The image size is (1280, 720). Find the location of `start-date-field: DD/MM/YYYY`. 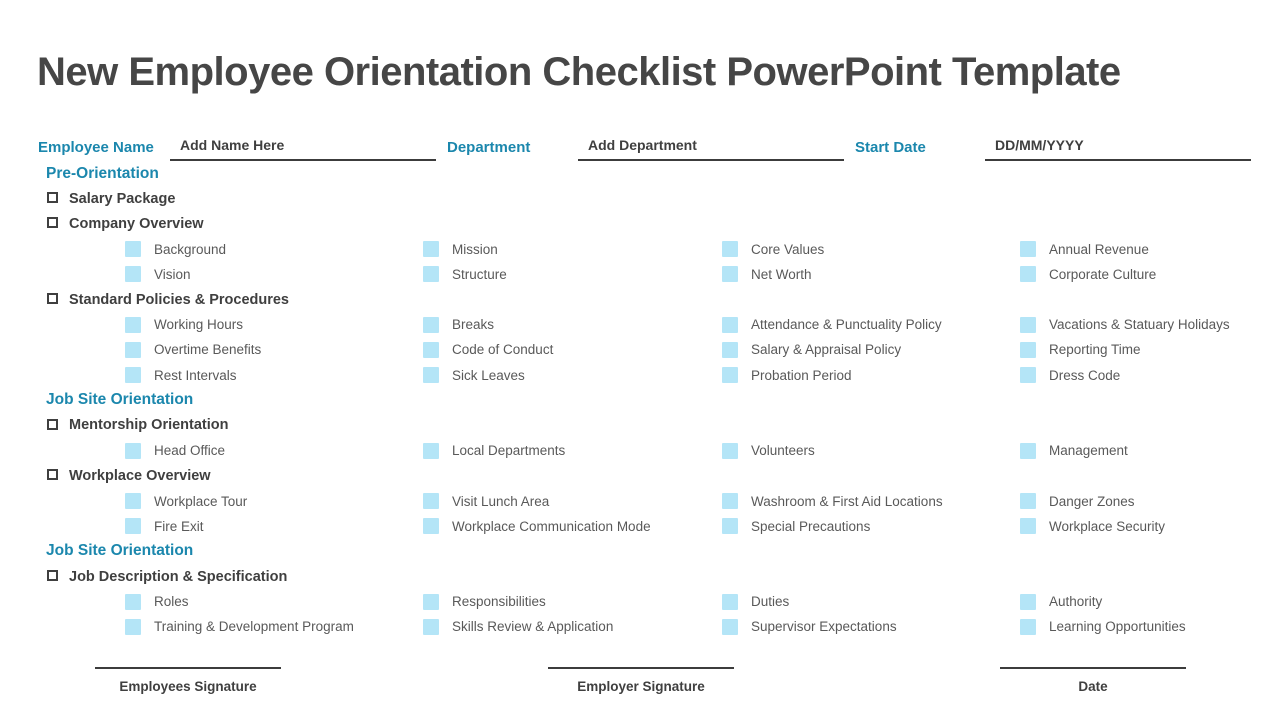

start-date-field: DD/MM/YYYY is located at coordinates (1118, 146).